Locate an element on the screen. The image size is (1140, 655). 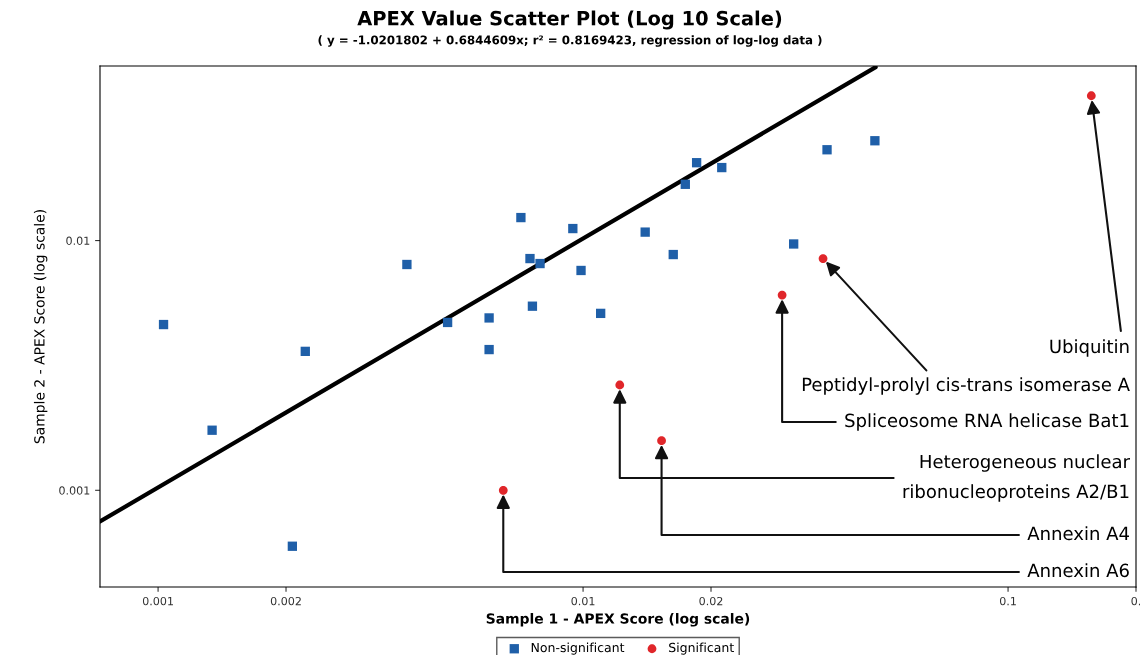
chart-title: APEX Value Scatter Plot (Log 10 Scale) is located at coordinates (569, 20).